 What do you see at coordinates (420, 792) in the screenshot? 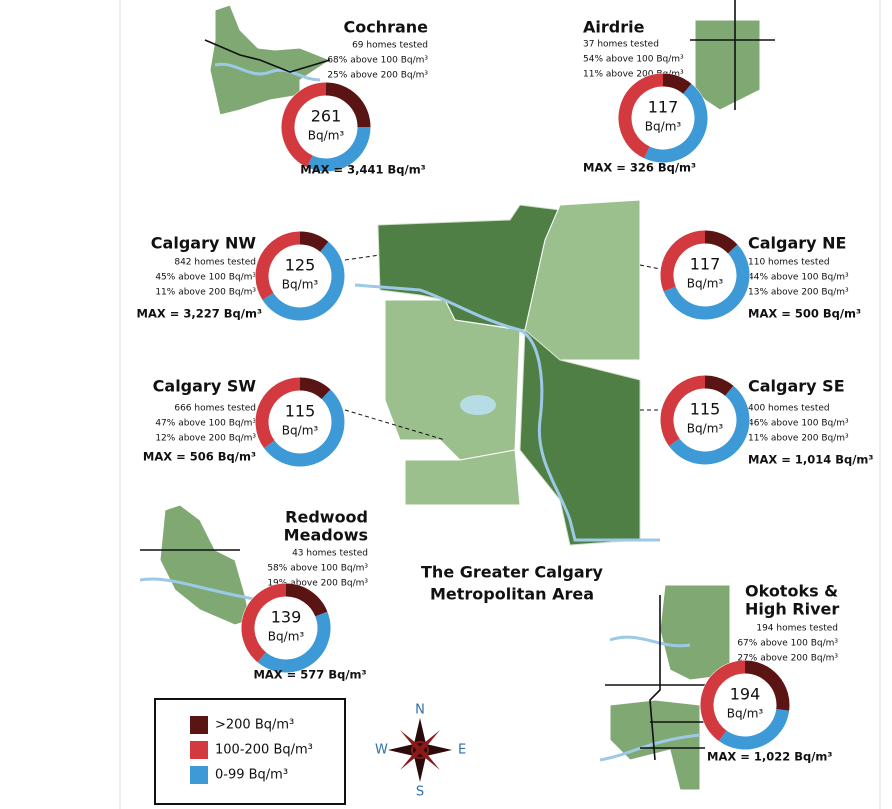
I see `compass-s: S` at bounding box center [420, 792].